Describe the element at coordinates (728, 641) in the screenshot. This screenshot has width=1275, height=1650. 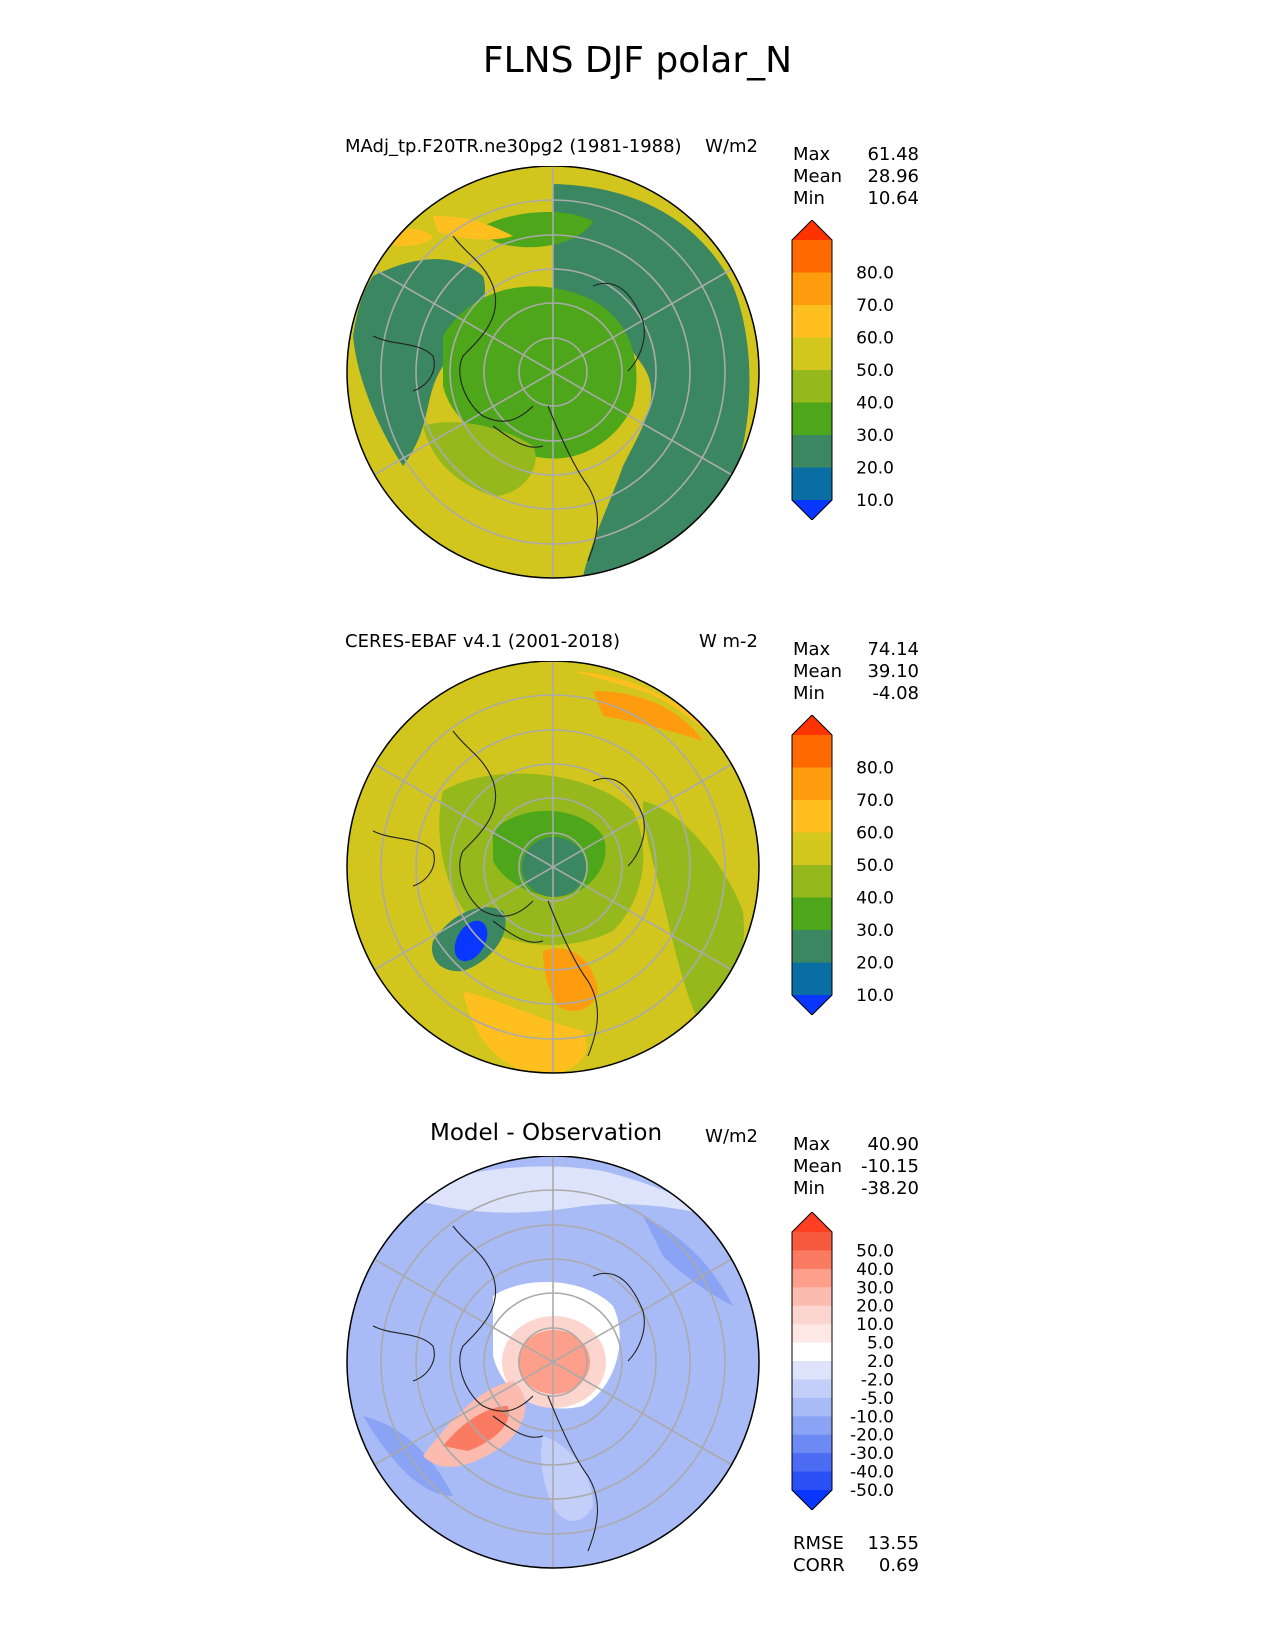
I see `obs-units: W m-2` at that location.